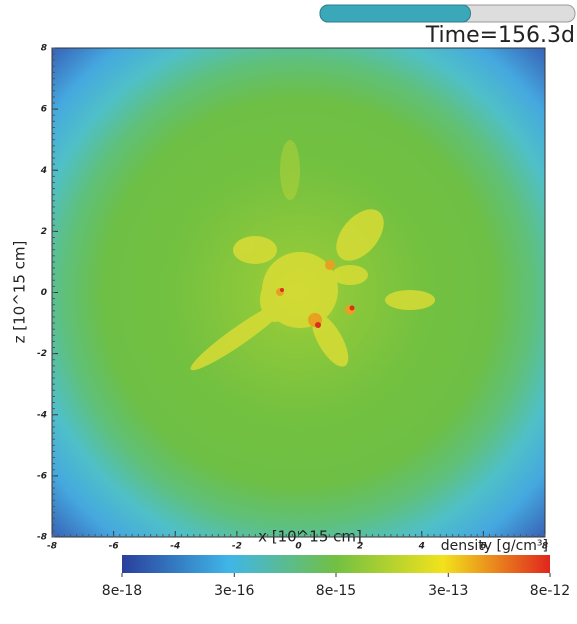  I want to click on x-tick-label: -6, so click(114, 547).